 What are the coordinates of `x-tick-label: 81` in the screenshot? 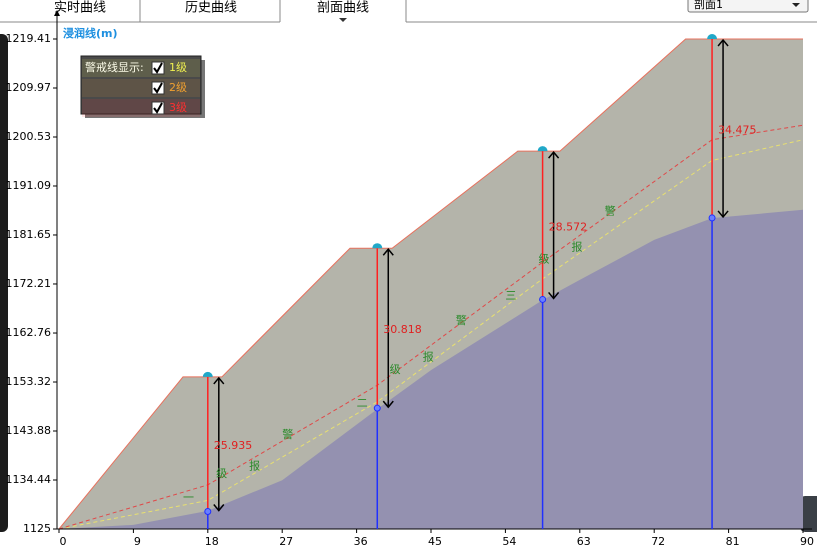 It's located at (733, 541).